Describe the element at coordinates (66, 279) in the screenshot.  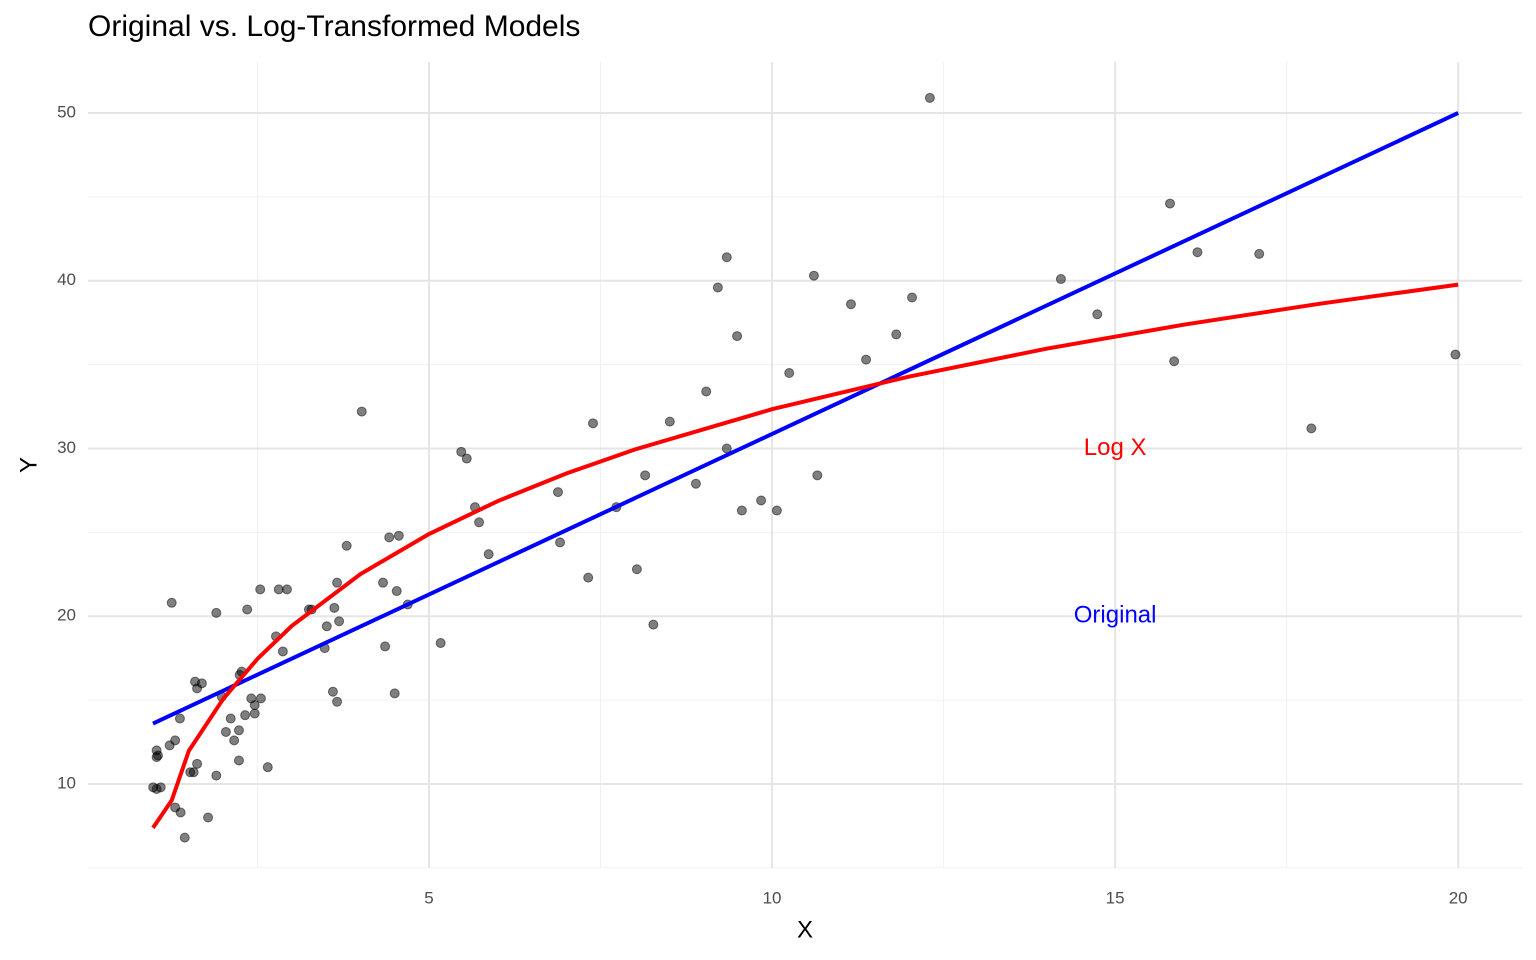
I see `y-tick-label: 40` at that location.